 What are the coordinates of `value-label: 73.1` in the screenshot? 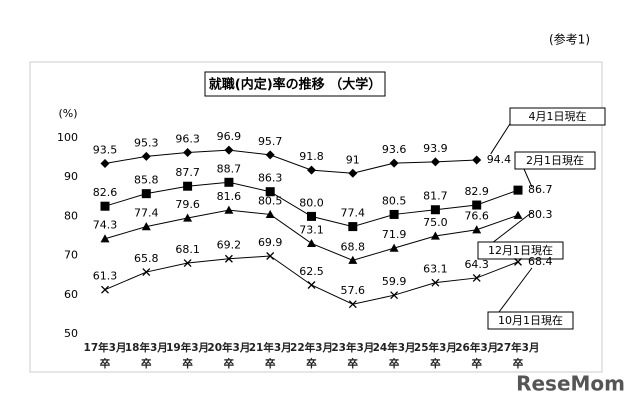 It's located at (311, 229).